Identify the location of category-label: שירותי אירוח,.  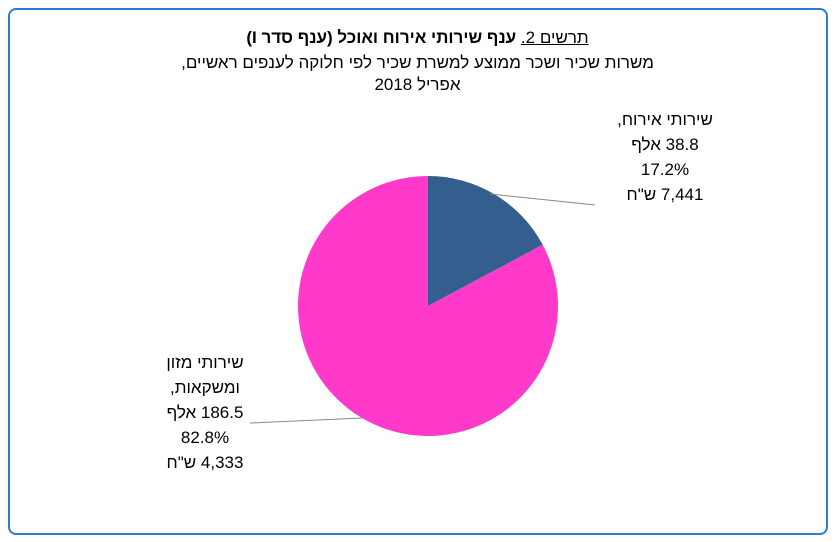
(665, 119).